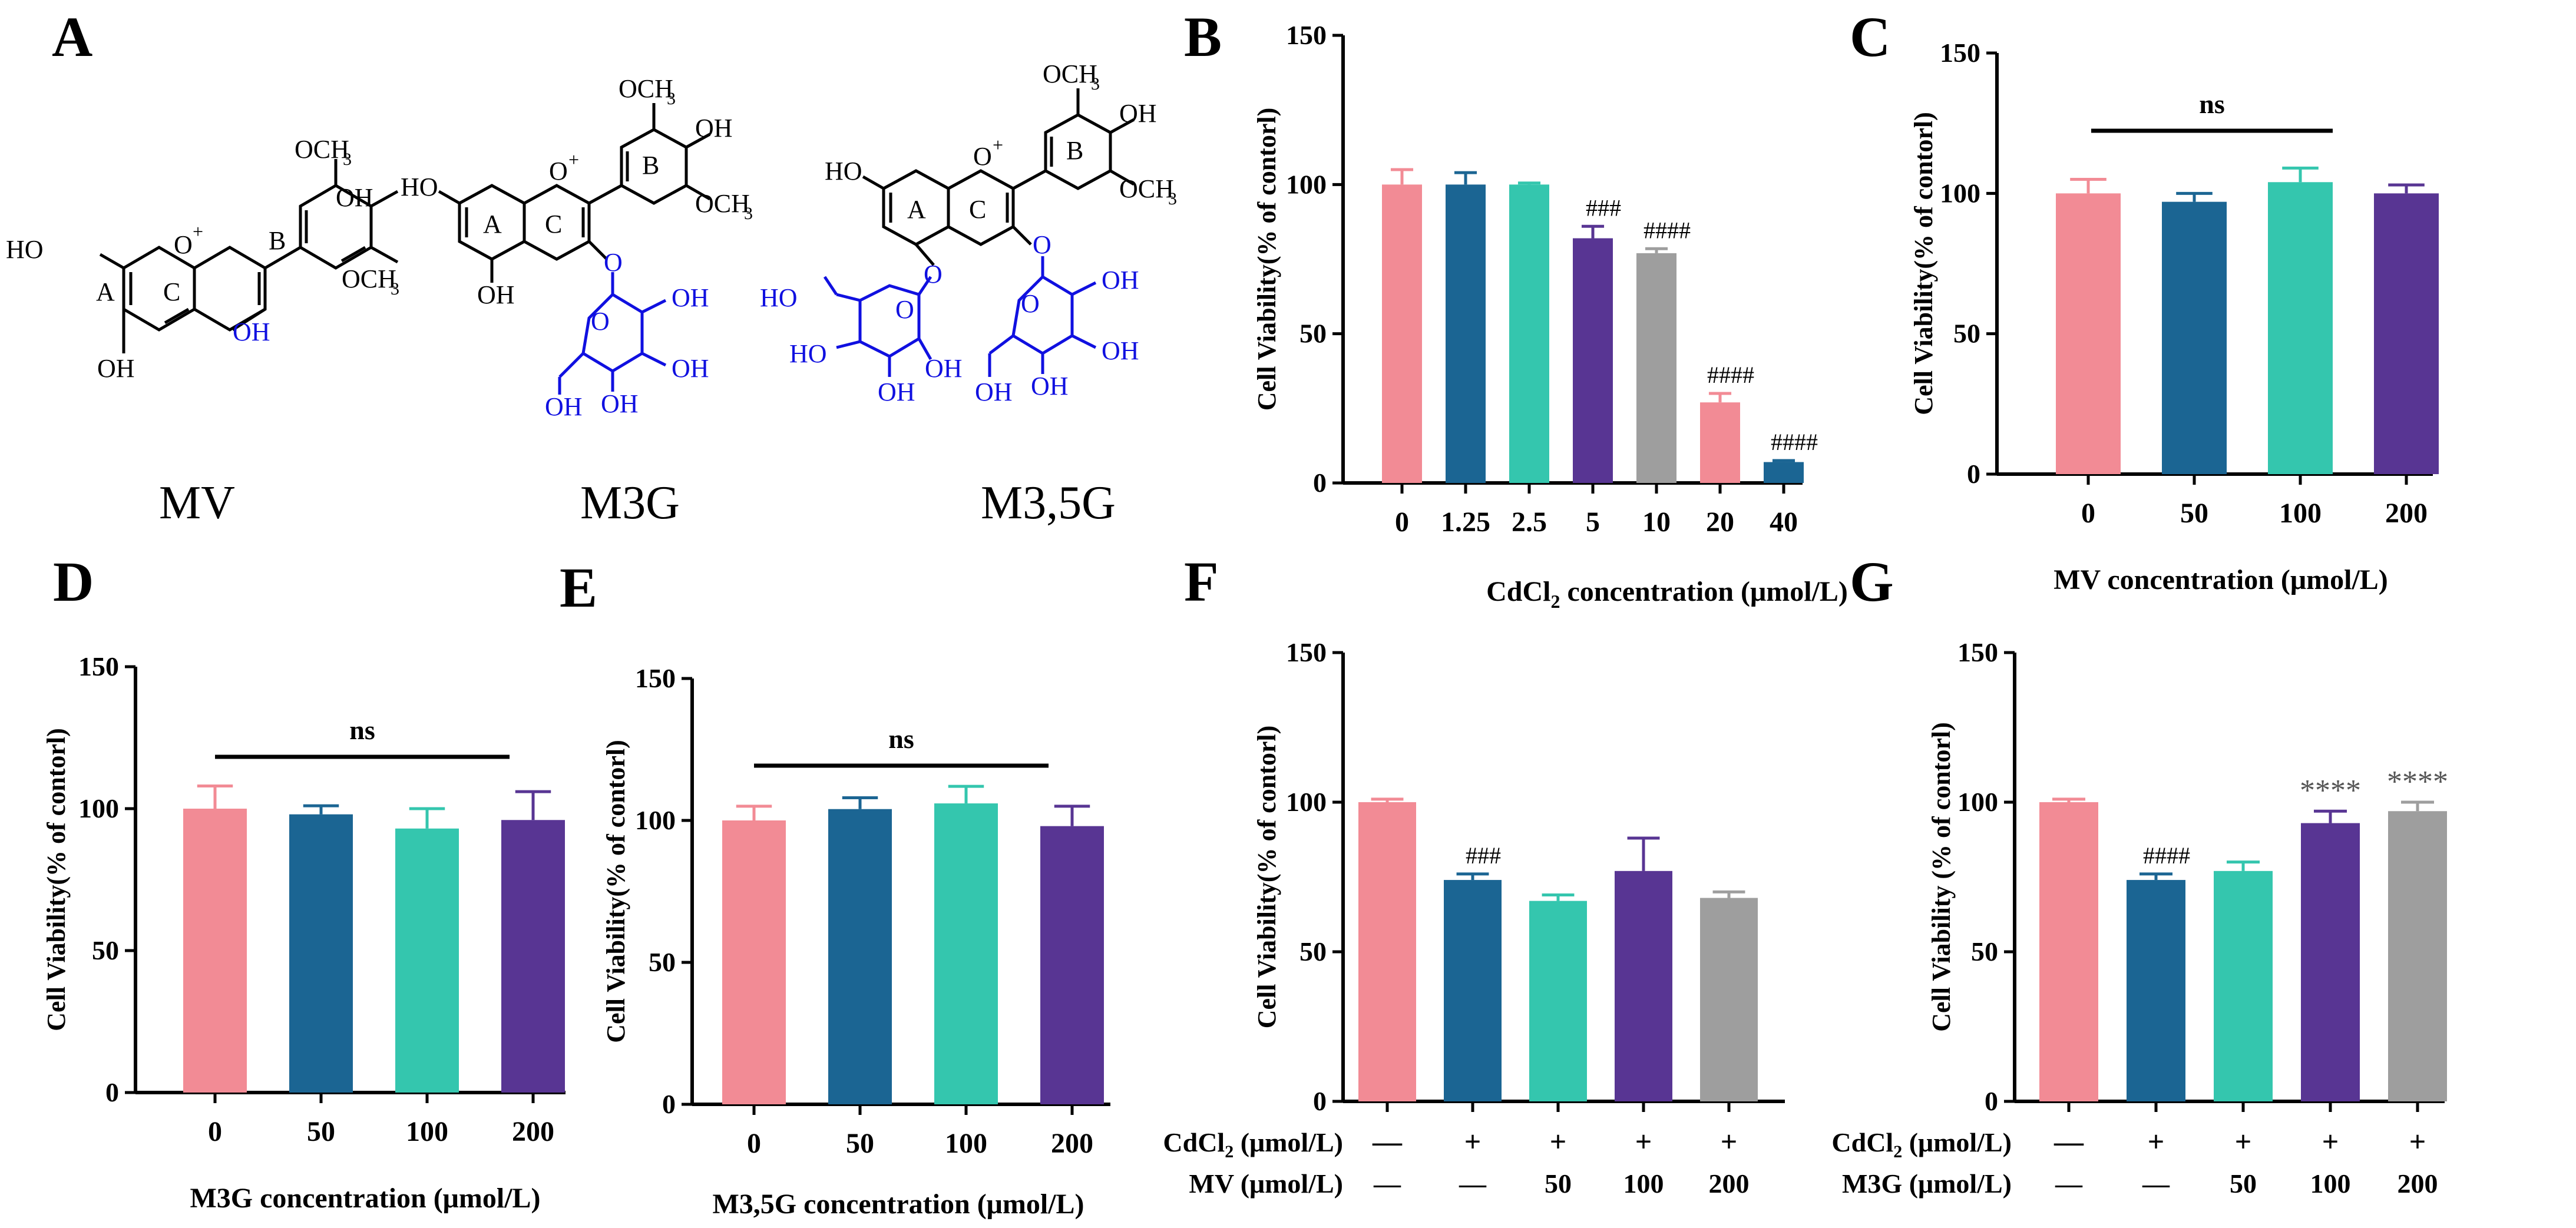 This screenshot has height=1228, width=2576. What do you see at coordinates (898, 1204) in the screenshot?
I see `x-axis-label: M3,5G concentration (μmol/L)` at bounding box center [898, 1204].